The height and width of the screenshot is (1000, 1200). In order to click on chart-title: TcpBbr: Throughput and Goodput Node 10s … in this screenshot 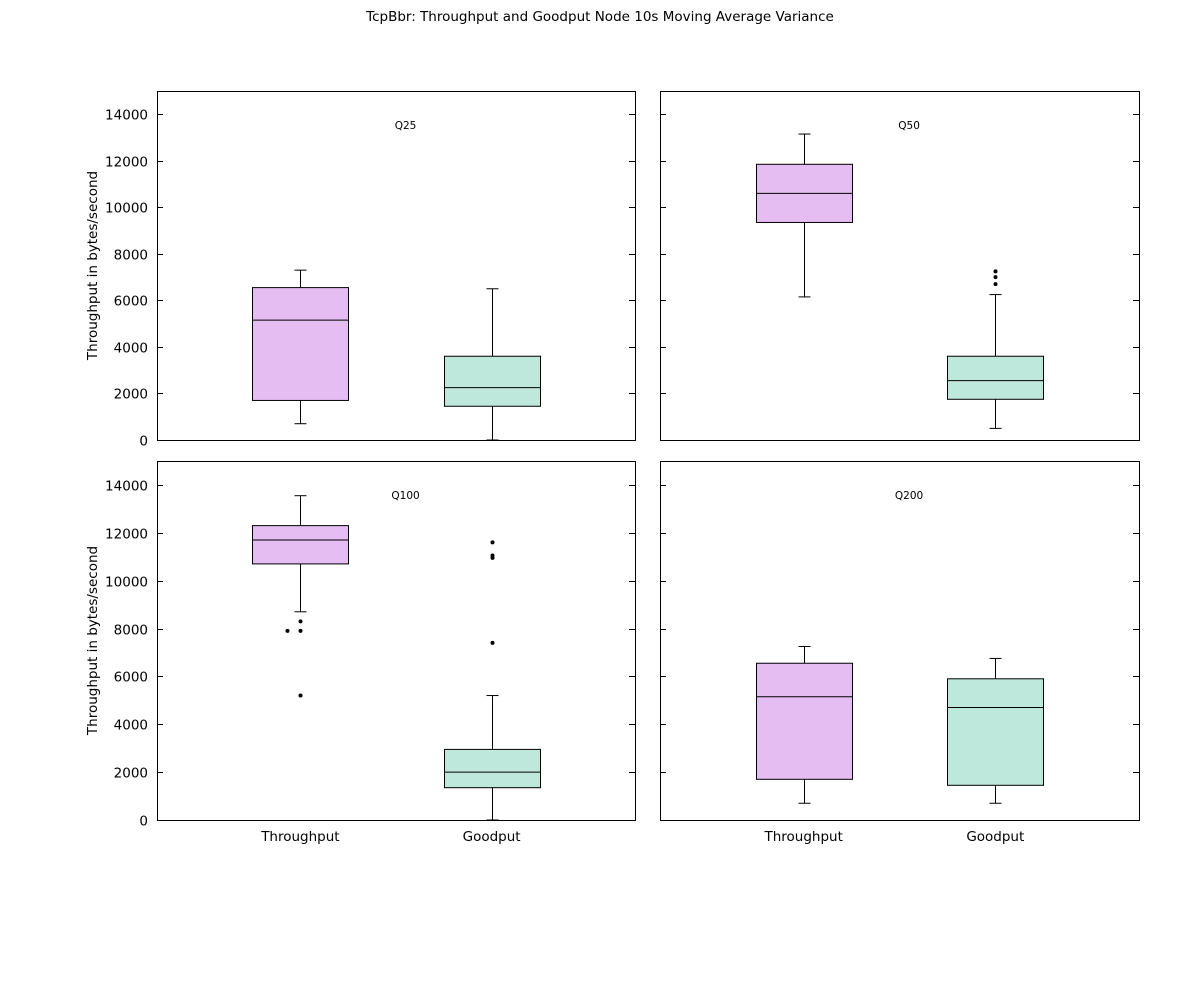, I will do `click(600, 17)`.